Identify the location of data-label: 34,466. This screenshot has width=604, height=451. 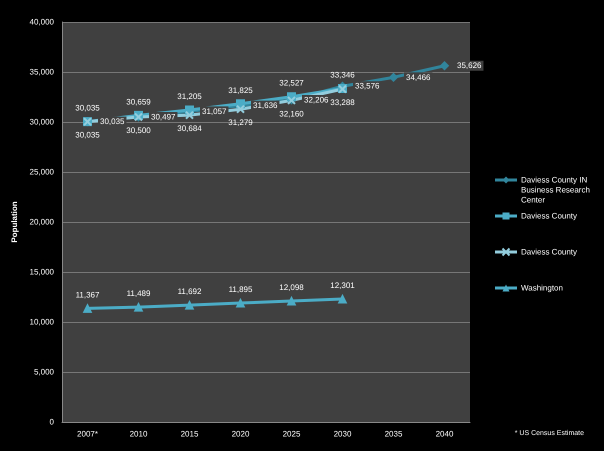
(419, 77).